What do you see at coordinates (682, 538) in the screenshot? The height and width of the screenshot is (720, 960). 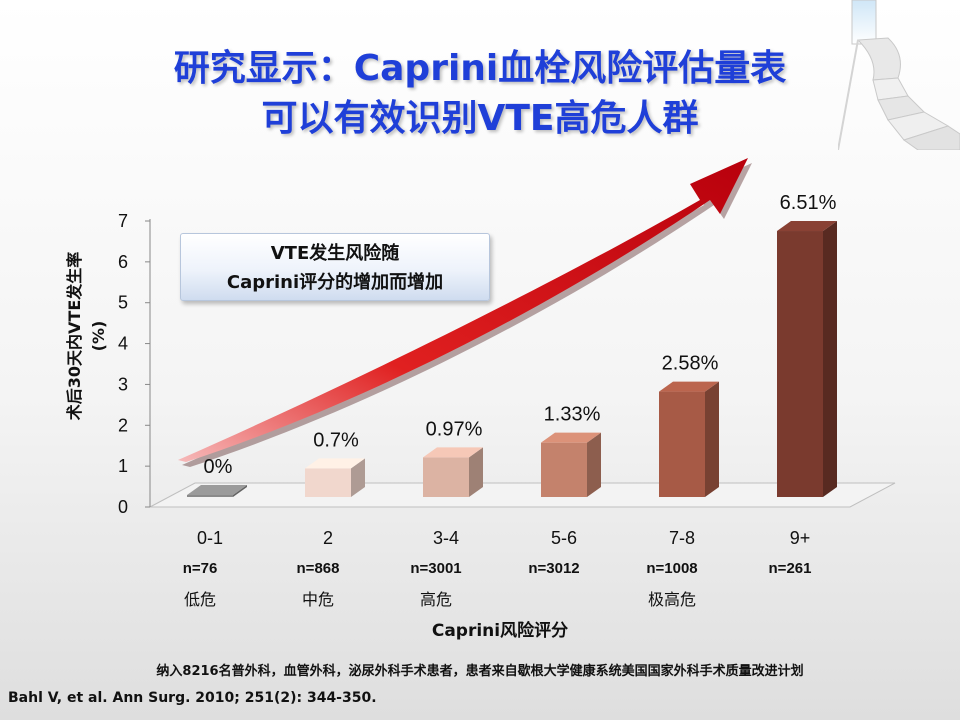 I see `x-tick-label: 7-8` at bounding box center [682, 538].